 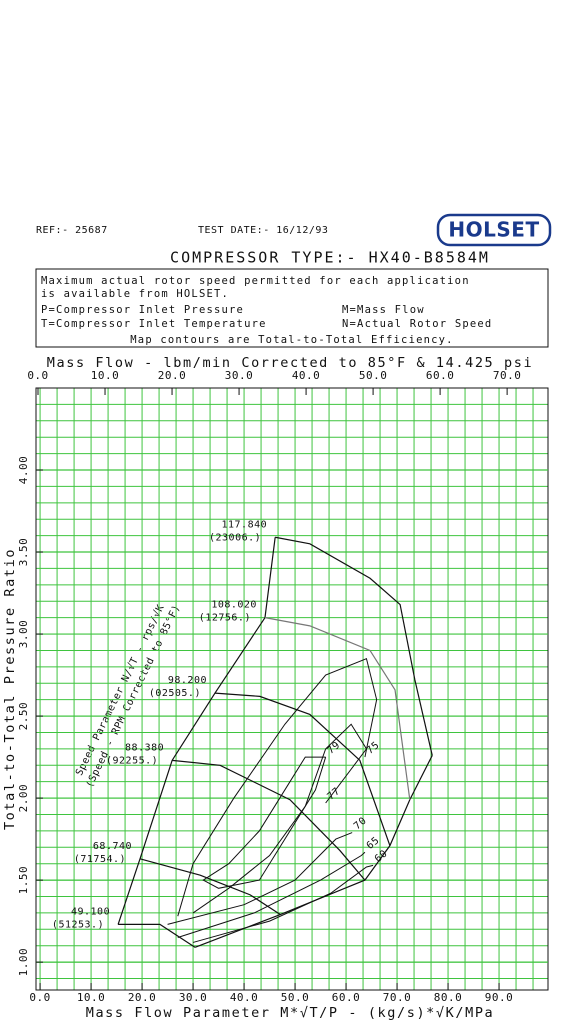 I want to click on compressor-type: COMPRESSOR TYPE:- HX40-B8584M, so click(x=330, y=258).